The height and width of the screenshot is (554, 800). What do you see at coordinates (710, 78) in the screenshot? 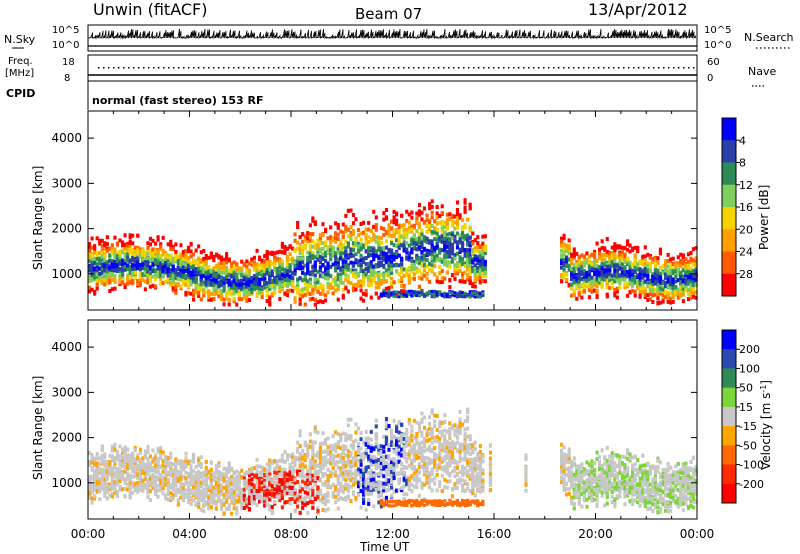
I see `nave-tick-bottom: 0` at bounding box center [710, 78].